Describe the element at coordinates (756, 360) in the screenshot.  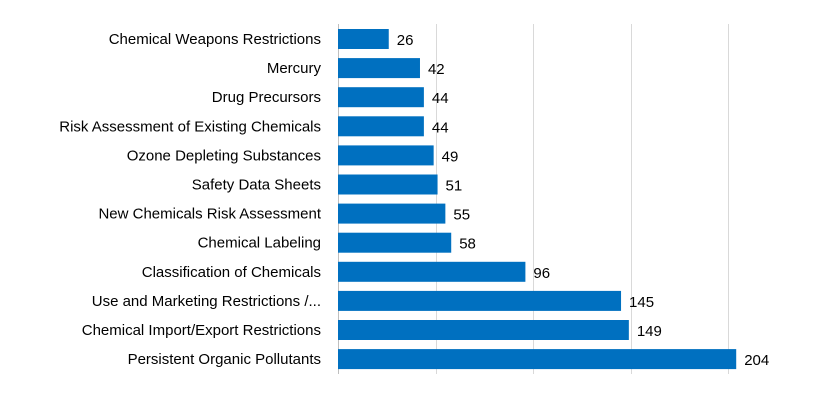
I see `data-label: 204` at that location.